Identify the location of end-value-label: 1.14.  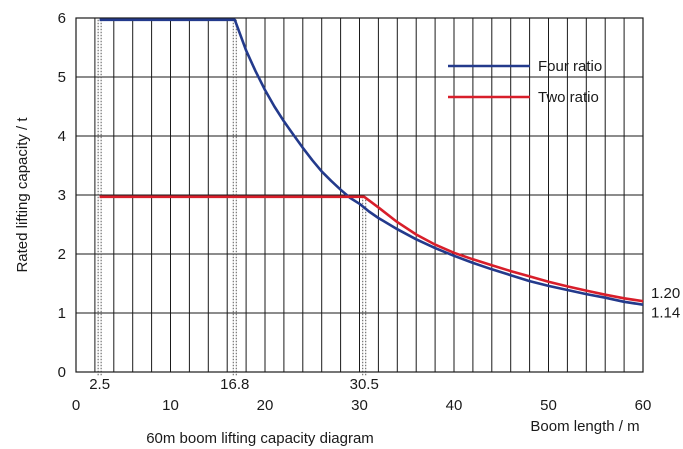
(665, 313).